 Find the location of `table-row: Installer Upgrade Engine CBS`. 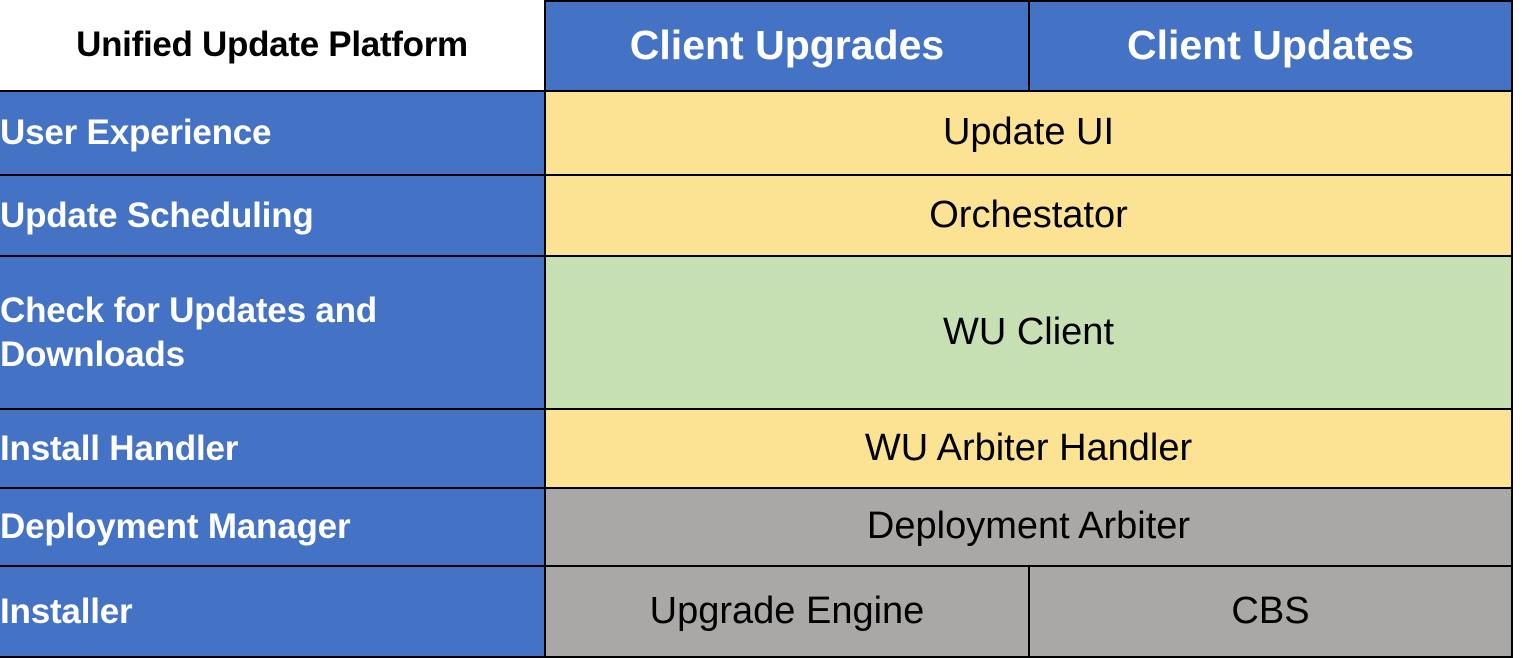

table-row: Installer Upgrade Engine CBS is located at coordinates (761, 611).